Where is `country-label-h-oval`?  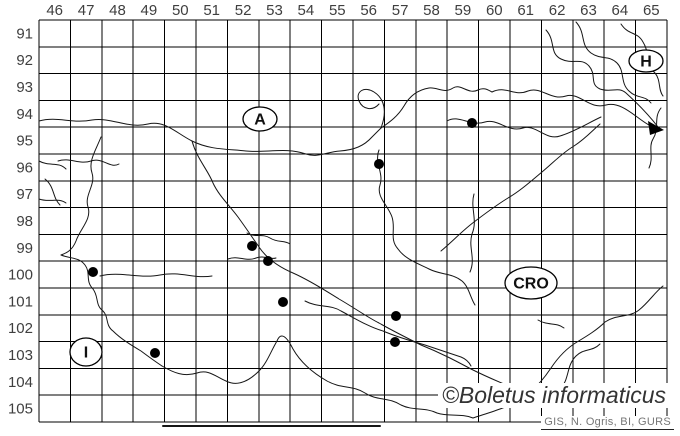 country-label-h-oval is located at coordinates (646, 61).